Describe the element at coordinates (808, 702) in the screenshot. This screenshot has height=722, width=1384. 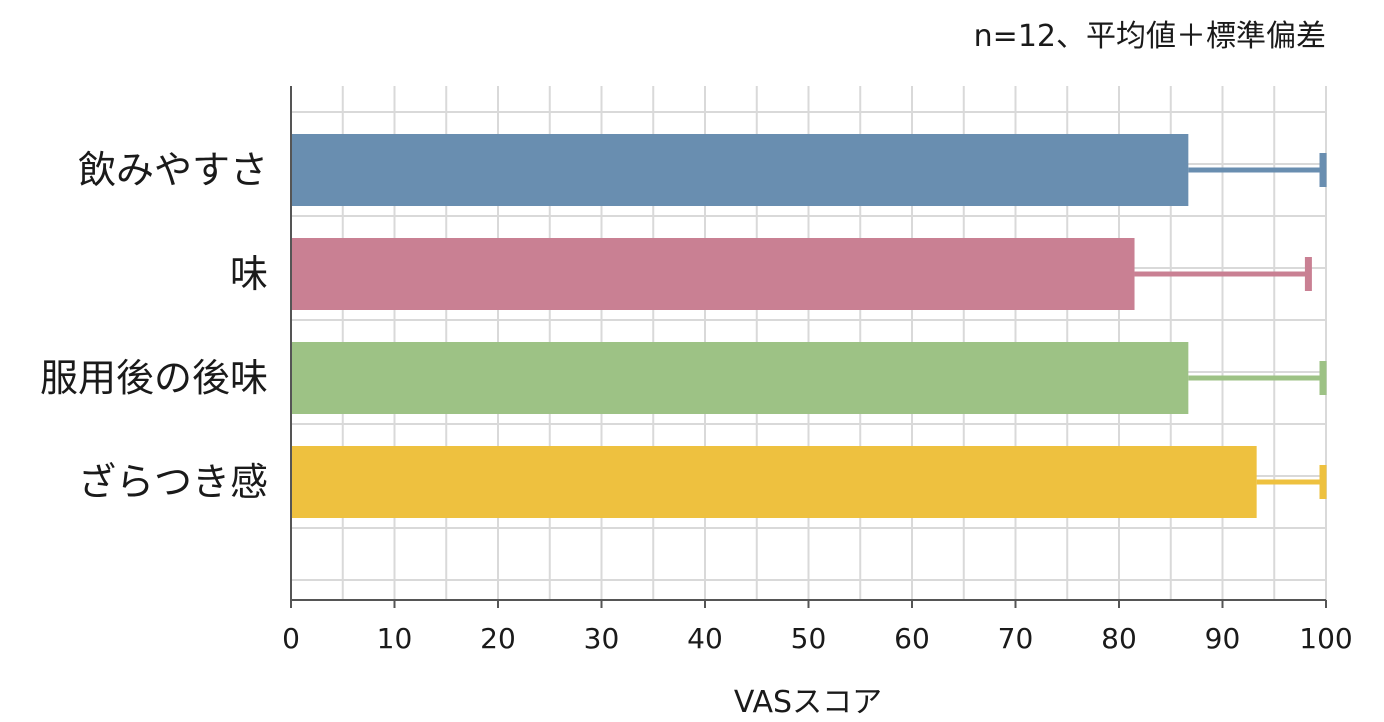
I see `x-axis-title: VASスコア` at that location.